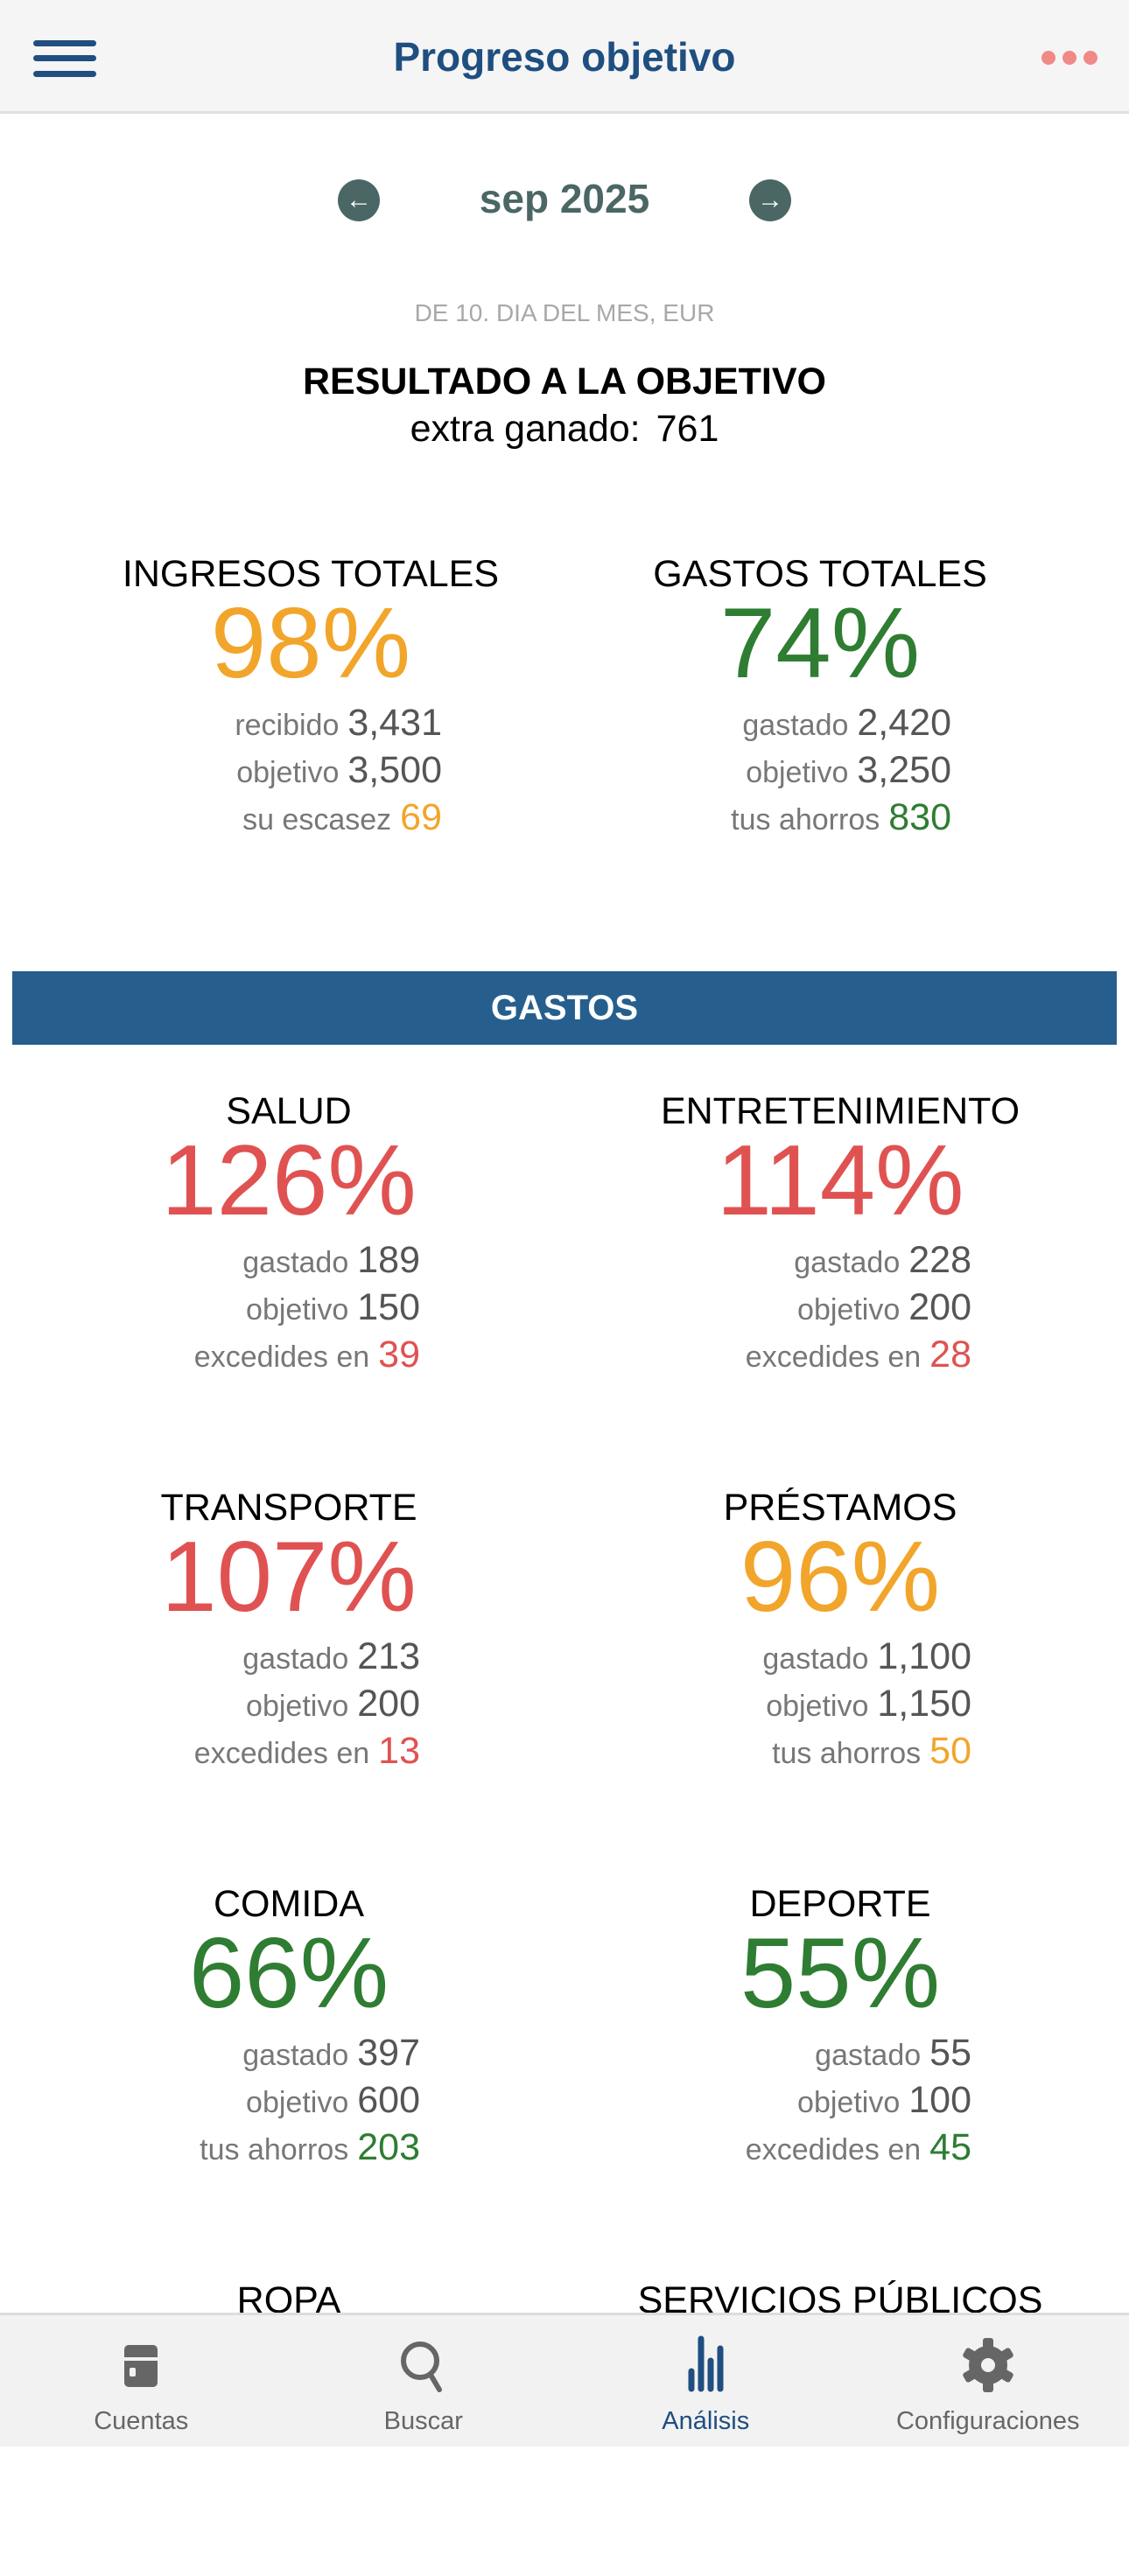  Describe the element at coordinates (388, 2100) in the screenshot. I see `detail-value: 600` at that location.